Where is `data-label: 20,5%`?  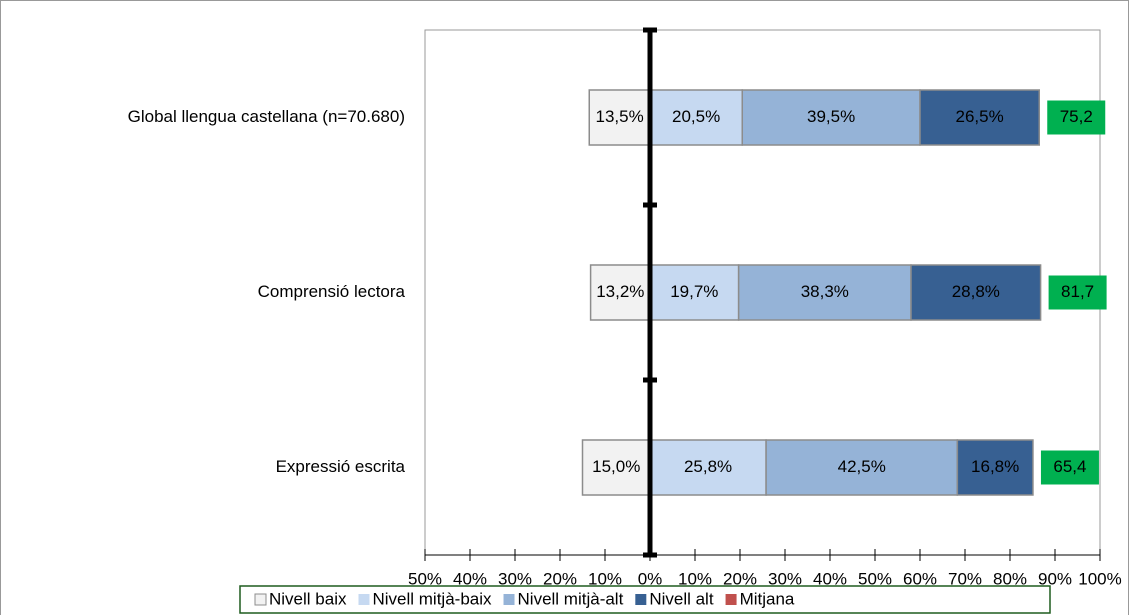 data-label: 20,5% is located at coordinates (696, 116).